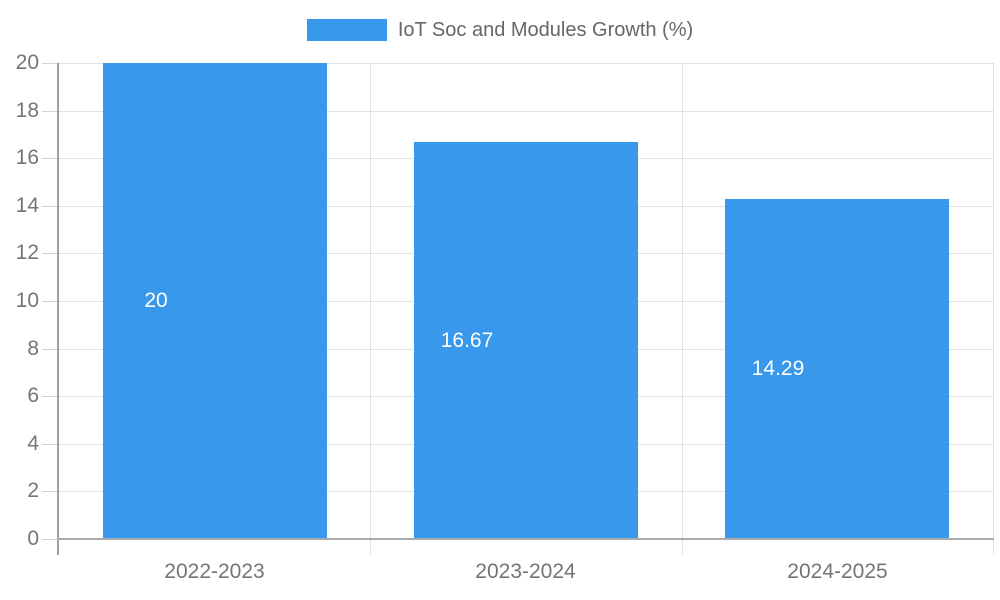 The image size is (1000, 600). I want to click on legend-label: IoT Soc and Modules Growth (%), so click(545, 30).